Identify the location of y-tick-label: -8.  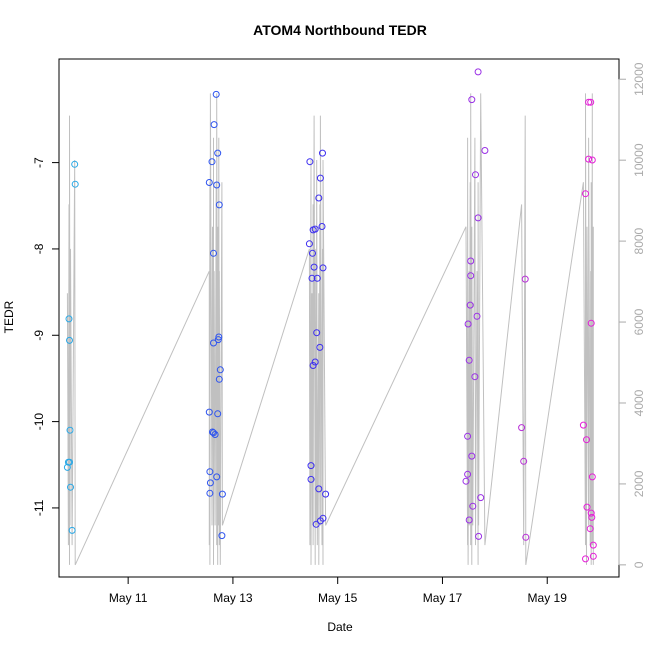
(39, 248).